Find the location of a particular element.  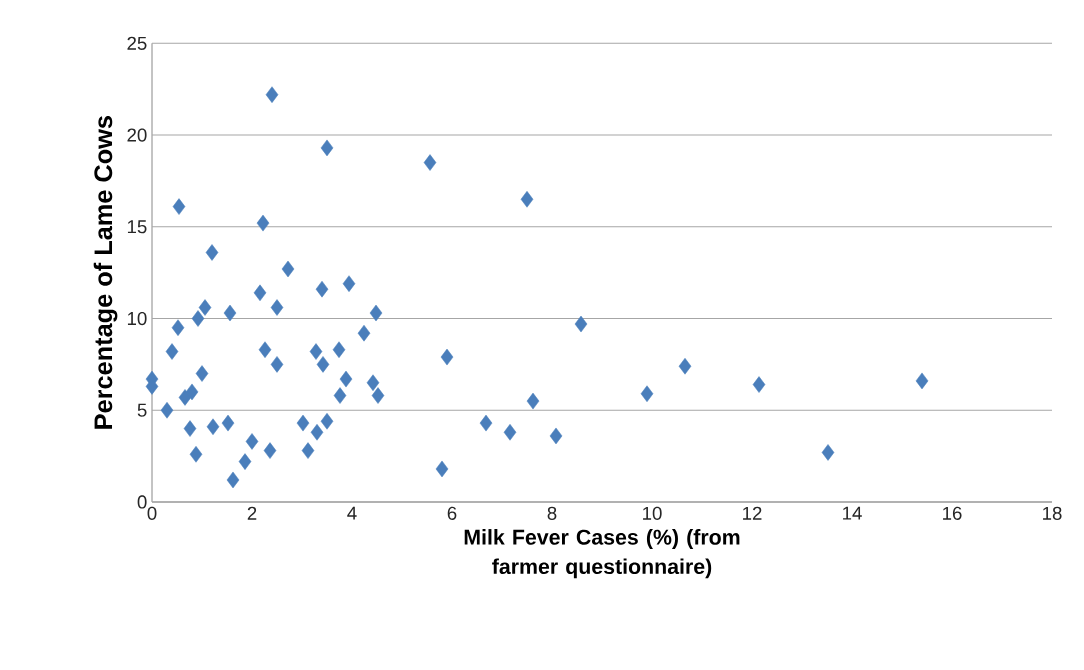

y-tick-label: 5 is located at coordinates (142, 410).